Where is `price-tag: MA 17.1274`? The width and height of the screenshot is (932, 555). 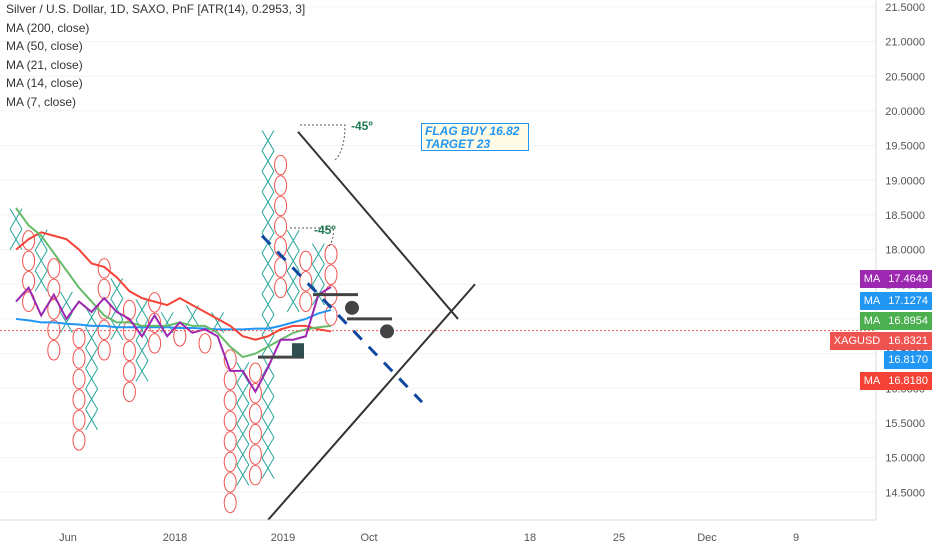 price-tag: MA 17.1274 is located at coordinates (895, 301).